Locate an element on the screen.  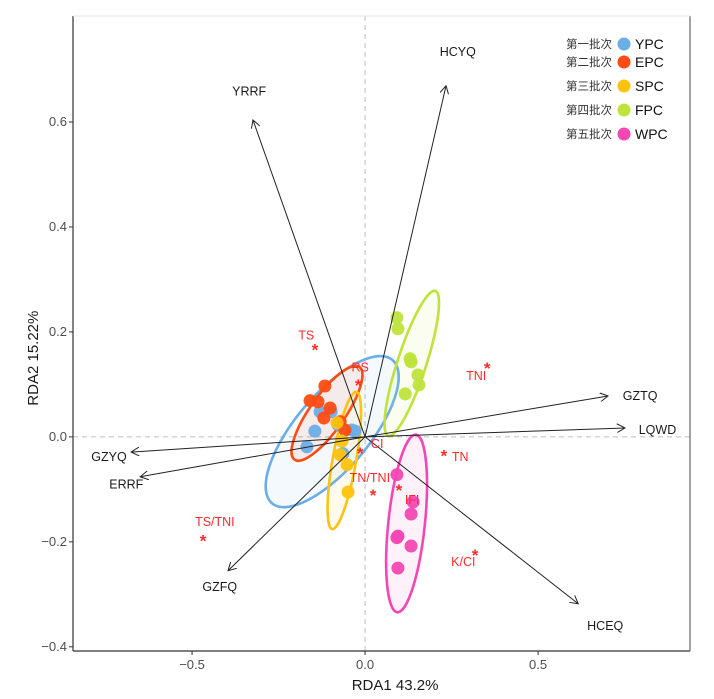
x-tick-label-2: 0.5 is located at coordinates (538, 664).